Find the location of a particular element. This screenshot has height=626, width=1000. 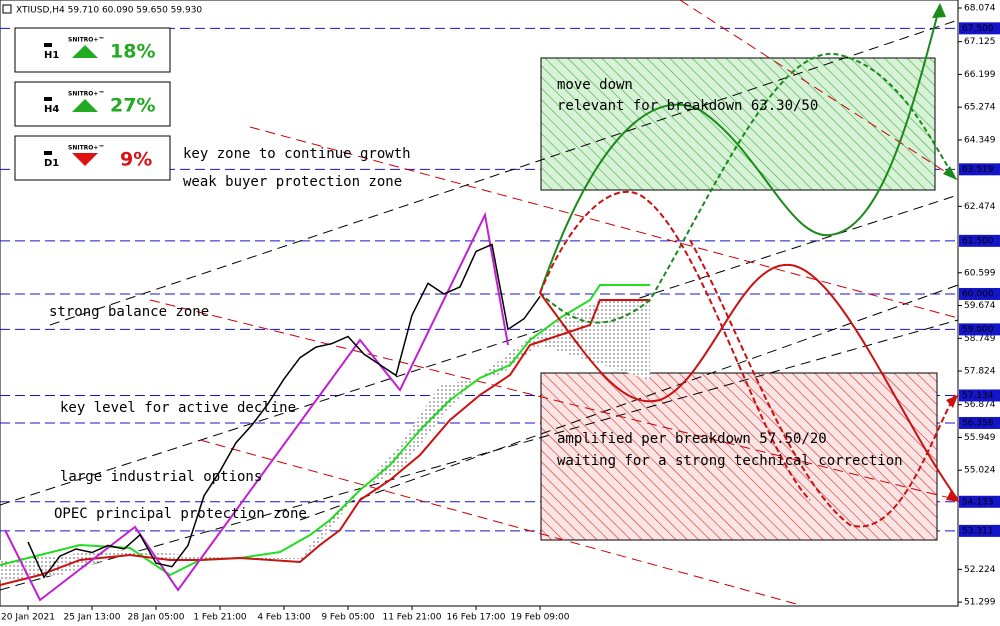

y-tick-label: 57.824 is located at coordinates (980, 372).